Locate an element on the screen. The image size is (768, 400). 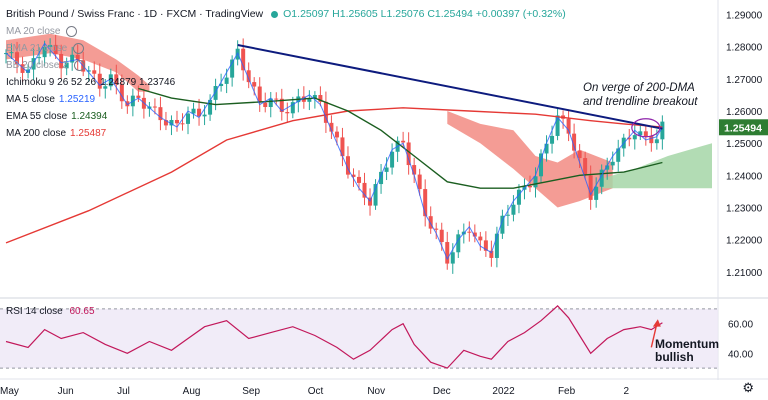
time-tick-label: May is located at coordinates (9, 391).